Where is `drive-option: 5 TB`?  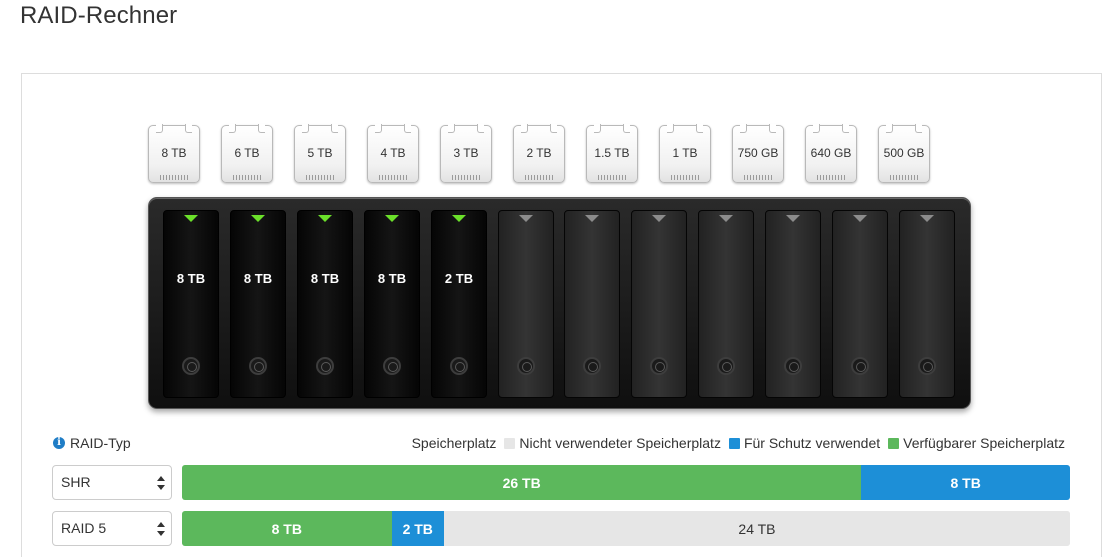
drive-option: 5 TB is located at coordinates (320, 154).